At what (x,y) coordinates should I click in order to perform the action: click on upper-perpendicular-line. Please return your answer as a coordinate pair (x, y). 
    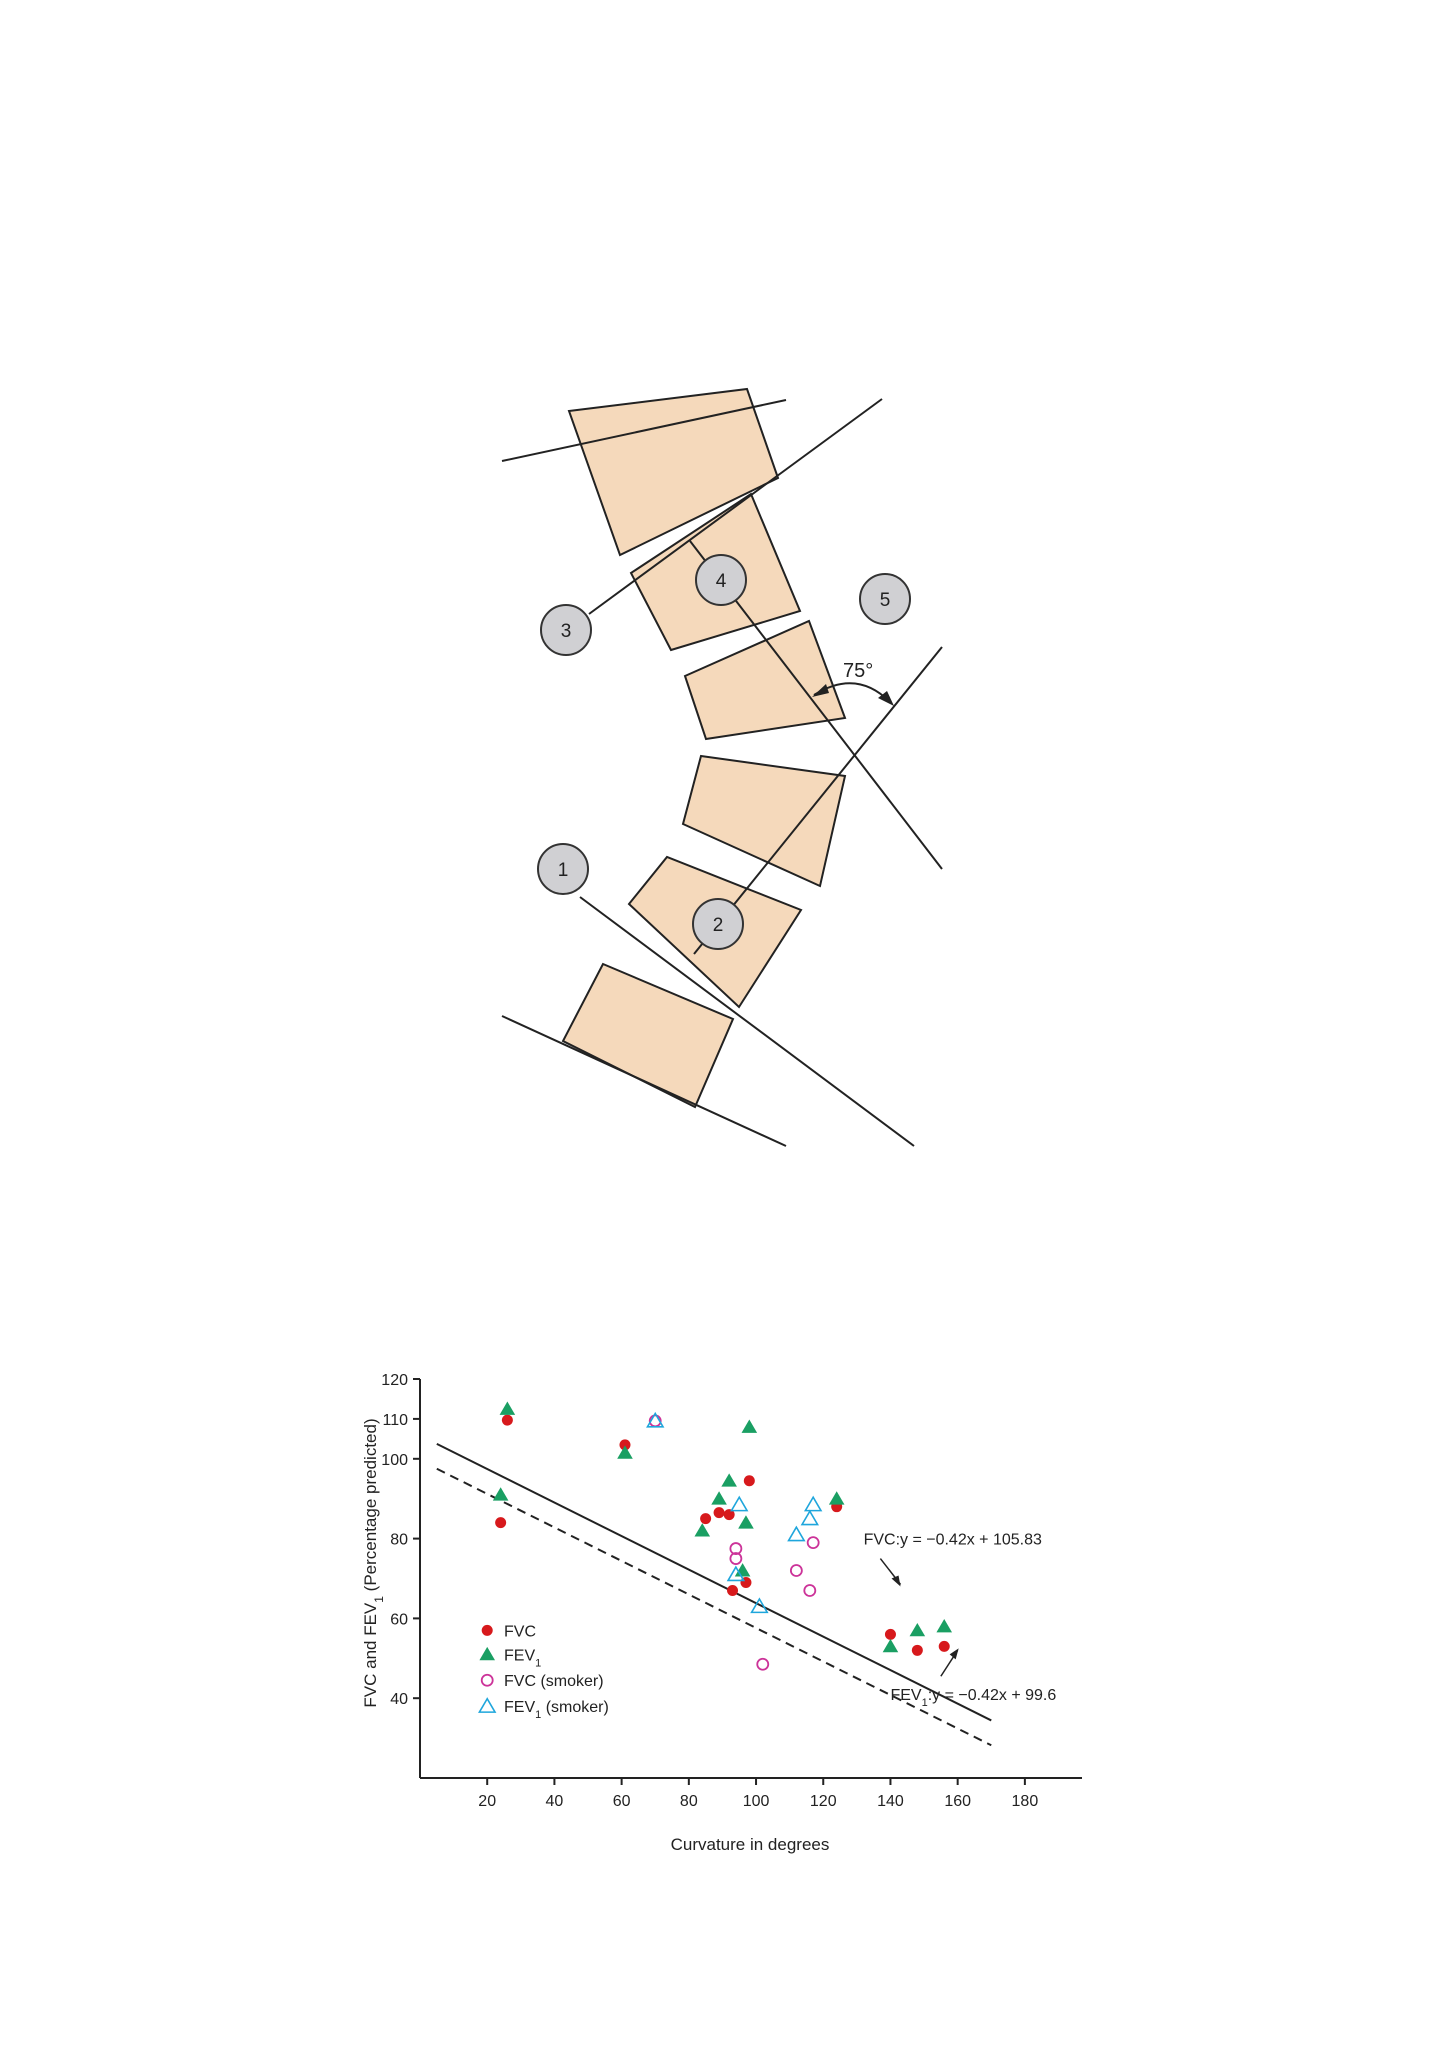
    Looking at the image, I should click on (735, 506).